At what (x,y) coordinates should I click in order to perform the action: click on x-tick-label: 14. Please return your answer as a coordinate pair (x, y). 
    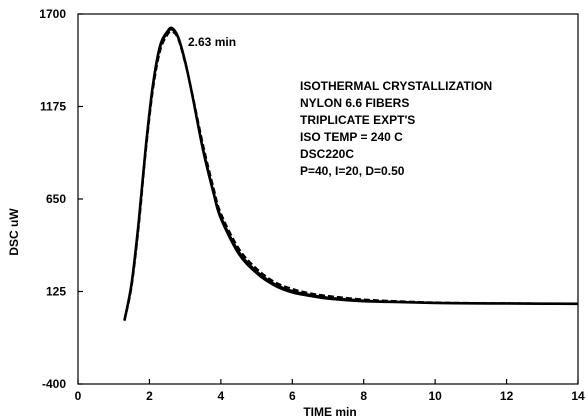
    Looking at the image, I should click on (578, 396).